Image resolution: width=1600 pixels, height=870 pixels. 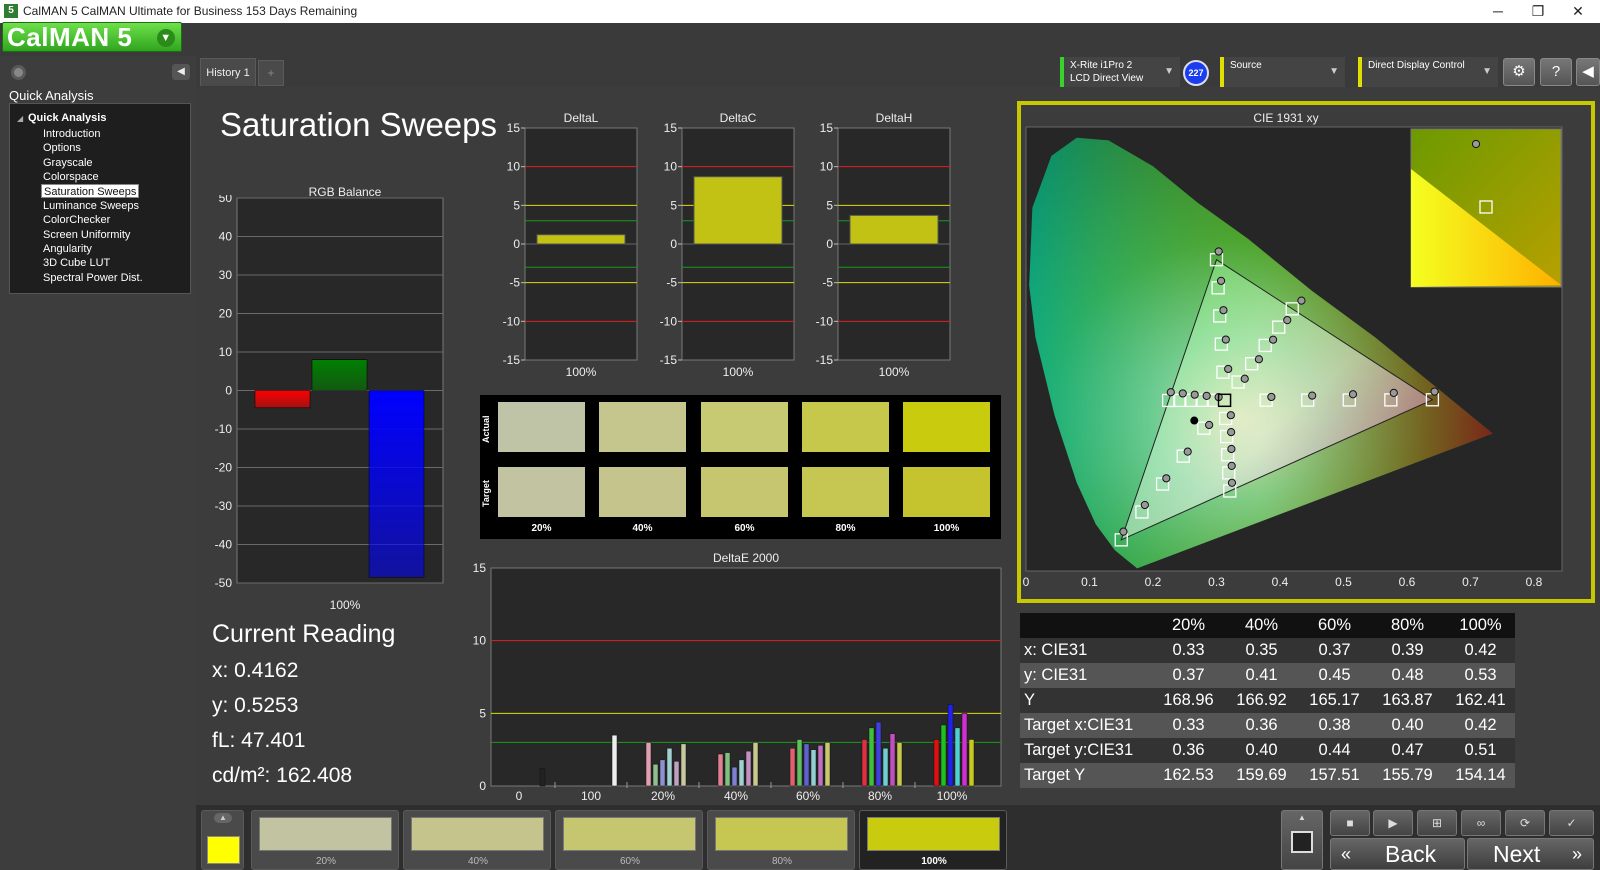 What do you see at coordinates (1259, 725) in the screenshot?
I see `table-cell: 0.36` at bounding box center [1259, 725].